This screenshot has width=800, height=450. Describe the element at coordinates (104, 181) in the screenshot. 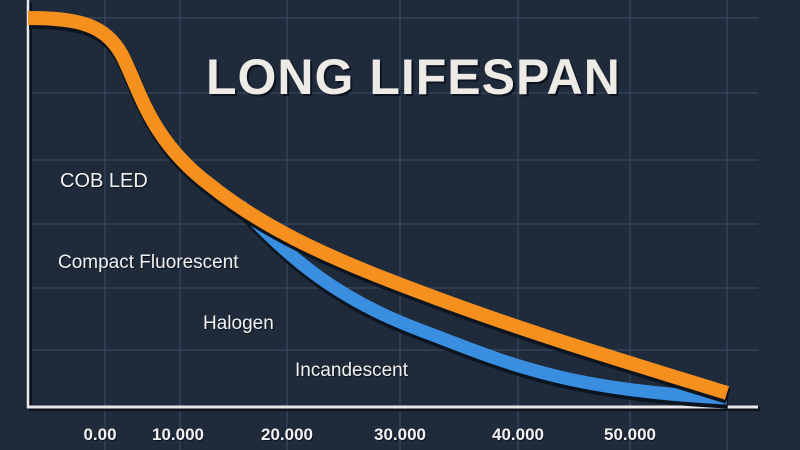

I see `label-cob-led: COB LED` at that location.